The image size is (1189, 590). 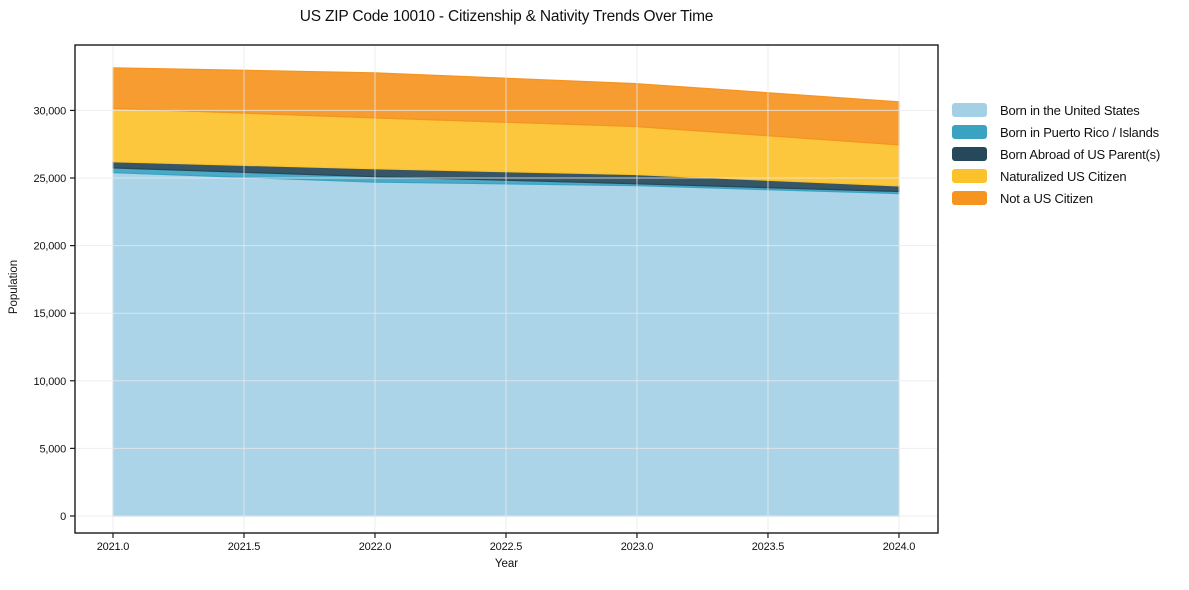 I want to click on legend-label: Not a US Citizen, so click(x=1046, y=198).